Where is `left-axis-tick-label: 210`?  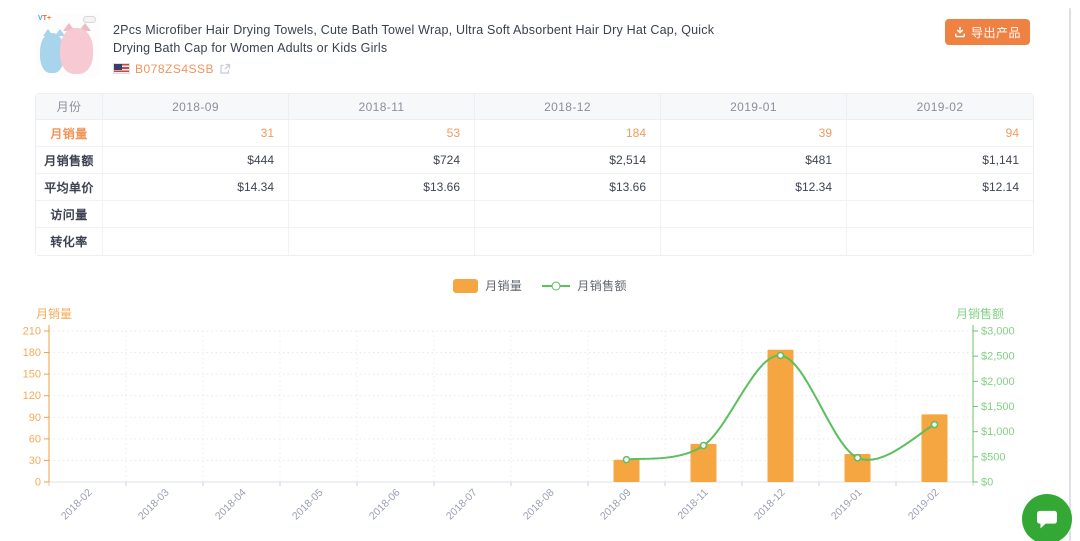
left-axis-tick-label: 210 is located at coordinates (32, 332).